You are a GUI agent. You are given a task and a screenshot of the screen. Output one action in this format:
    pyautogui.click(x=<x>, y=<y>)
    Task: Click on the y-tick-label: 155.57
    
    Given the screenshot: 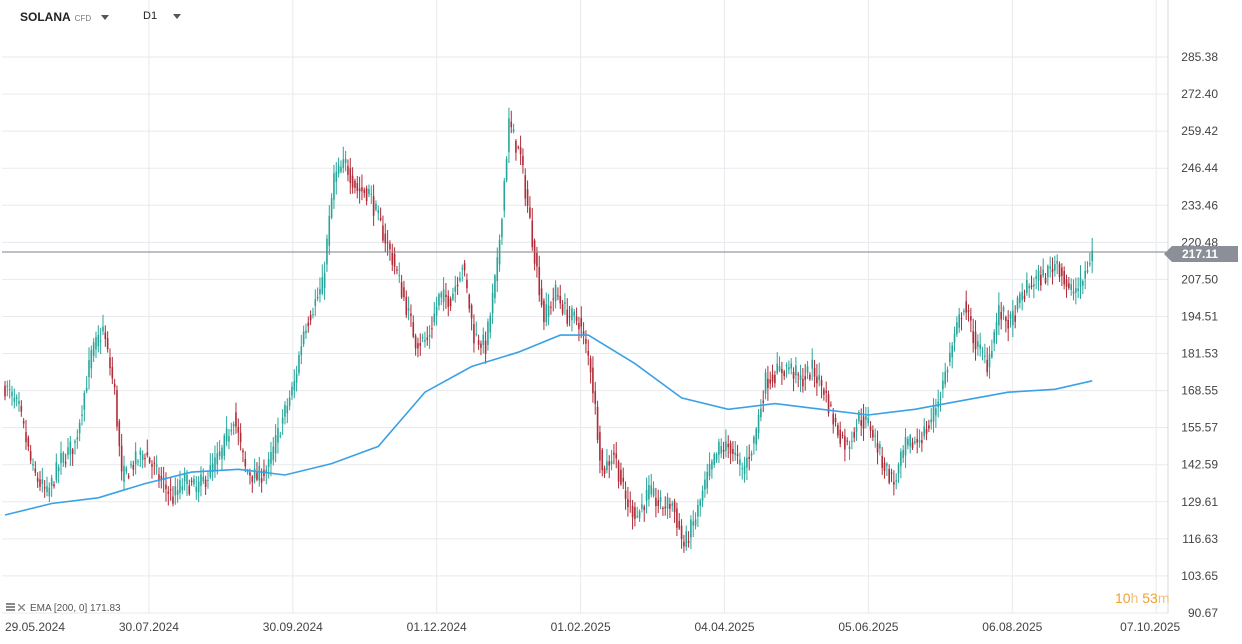 What is the action you would take?
    pyautogui.click(x=1199, y=428)
    